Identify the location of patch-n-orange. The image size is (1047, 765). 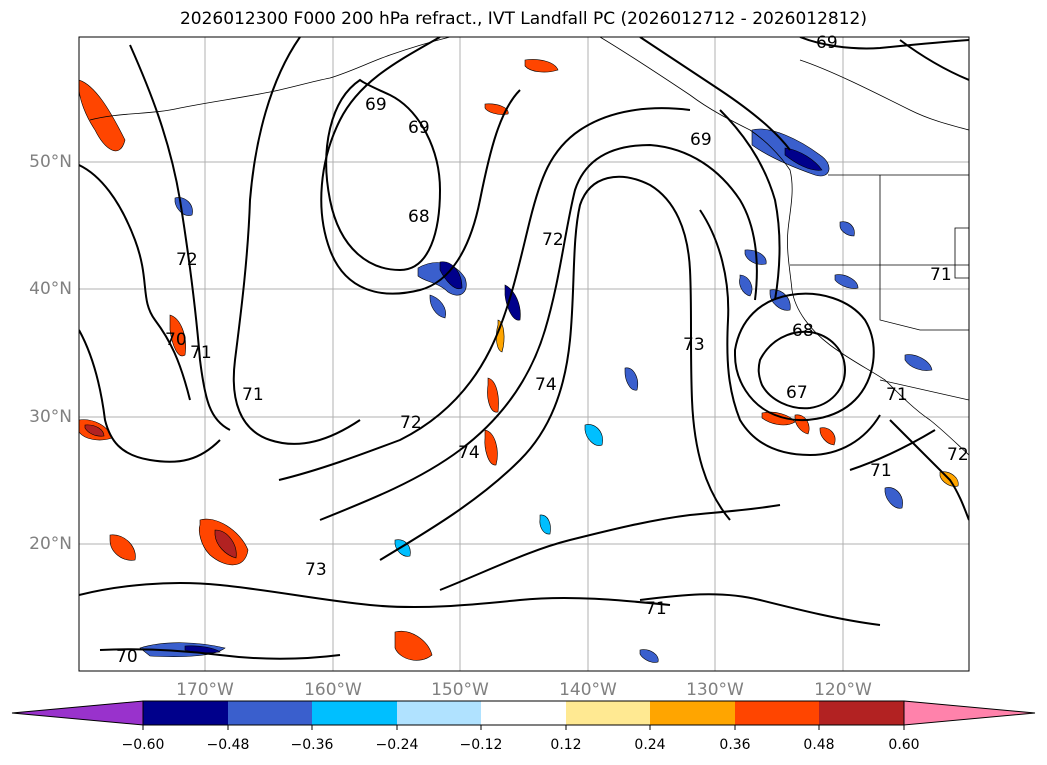
(541, 66).